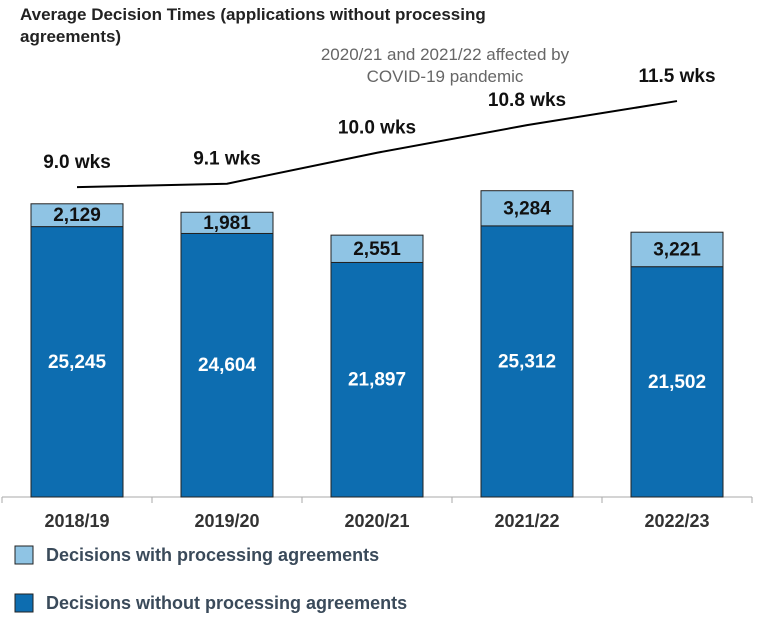  Describe the element at coordinates (376, 521) in the screenshot. I see `x-tick-label: 2020/21` at that location.